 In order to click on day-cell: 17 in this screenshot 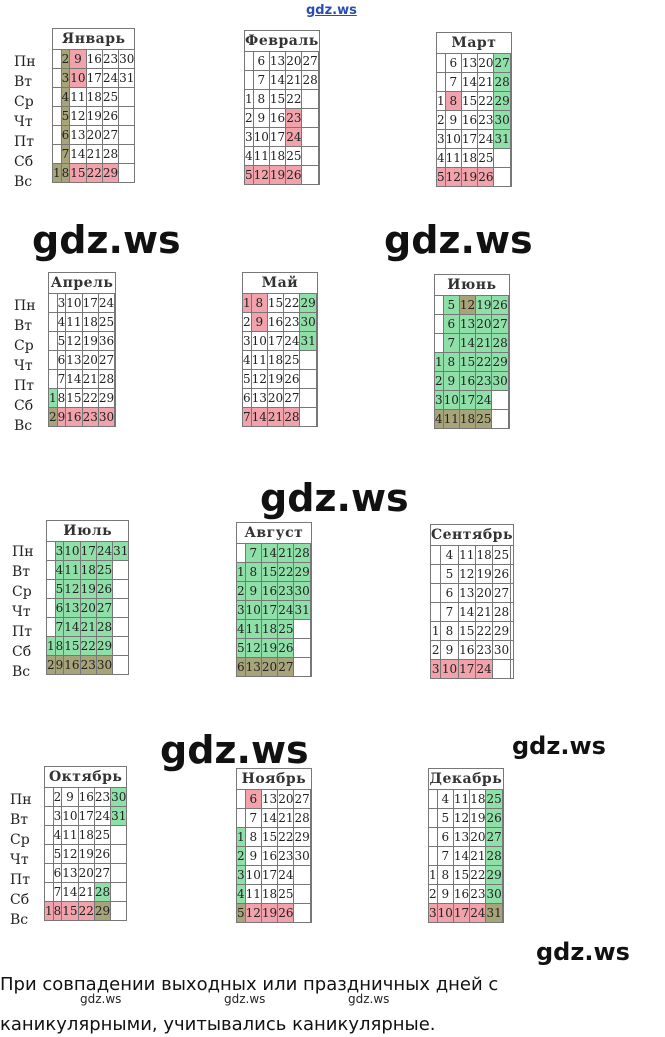, I will do `click(461, 913)`.